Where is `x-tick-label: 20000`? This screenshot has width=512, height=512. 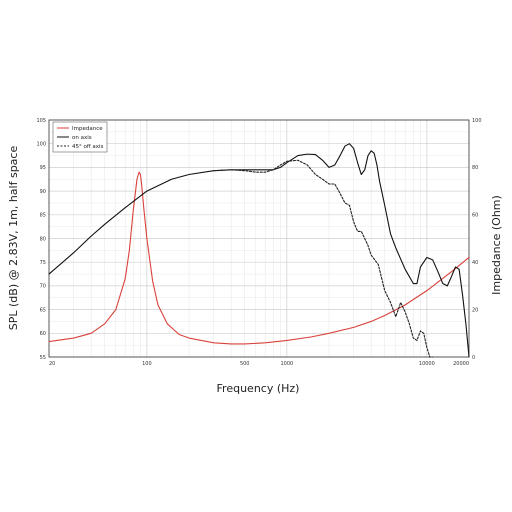
x-tick-label: 20000 is located at coordinates (461, 364).